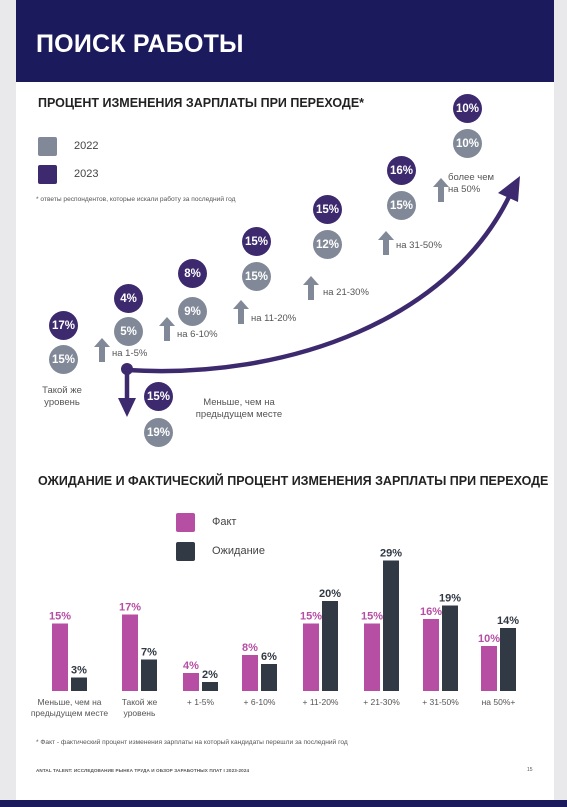  Describe the element at coordinates (419, 245) in the screenshot. I see `step-label-31-50: на 31-50%` at that location.